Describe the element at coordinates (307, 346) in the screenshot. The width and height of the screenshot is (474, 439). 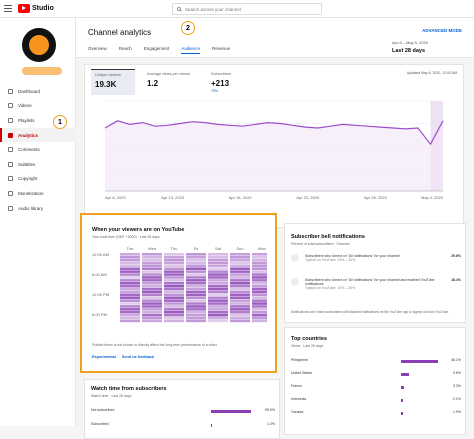
I see `countries-card-subtitle: Views · Last 28 days` at that location.